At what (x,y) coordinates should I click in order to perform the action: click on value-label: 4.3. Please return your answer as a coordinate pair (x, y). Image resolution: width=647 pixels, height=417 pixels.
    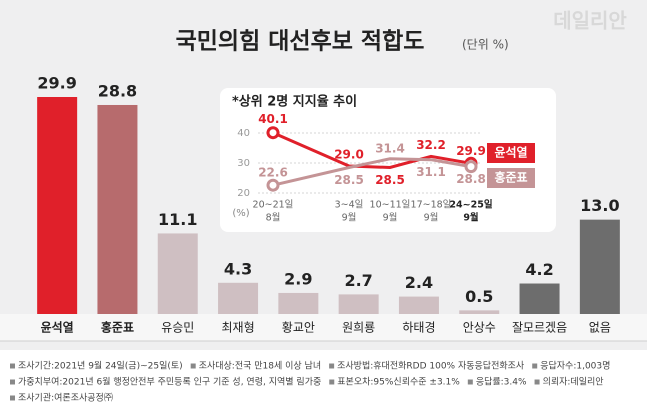
    Looking at the image, I should click on (238, 268).